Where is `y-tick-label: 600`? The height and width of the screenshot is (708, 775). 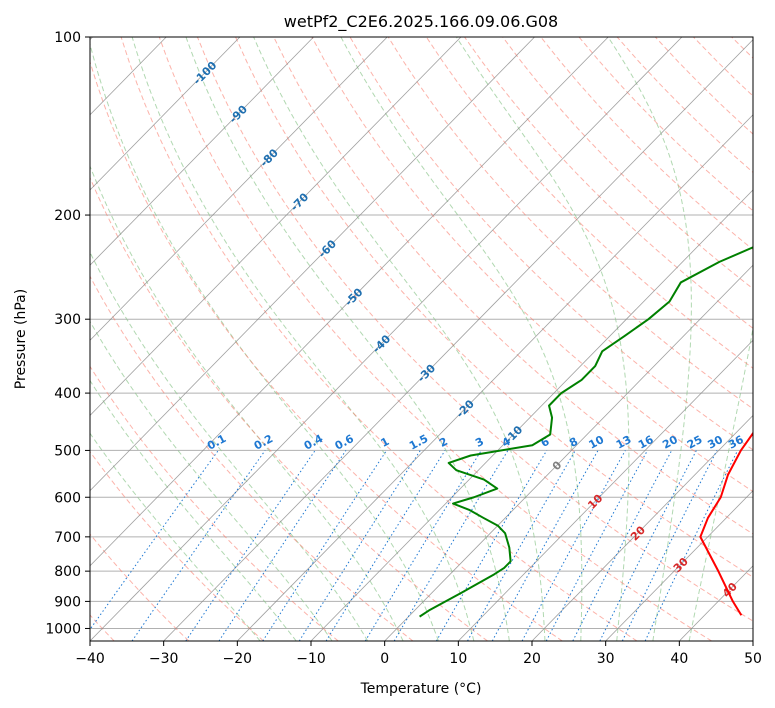
y-tick-label: 600 is located at coordinates (67, 498).